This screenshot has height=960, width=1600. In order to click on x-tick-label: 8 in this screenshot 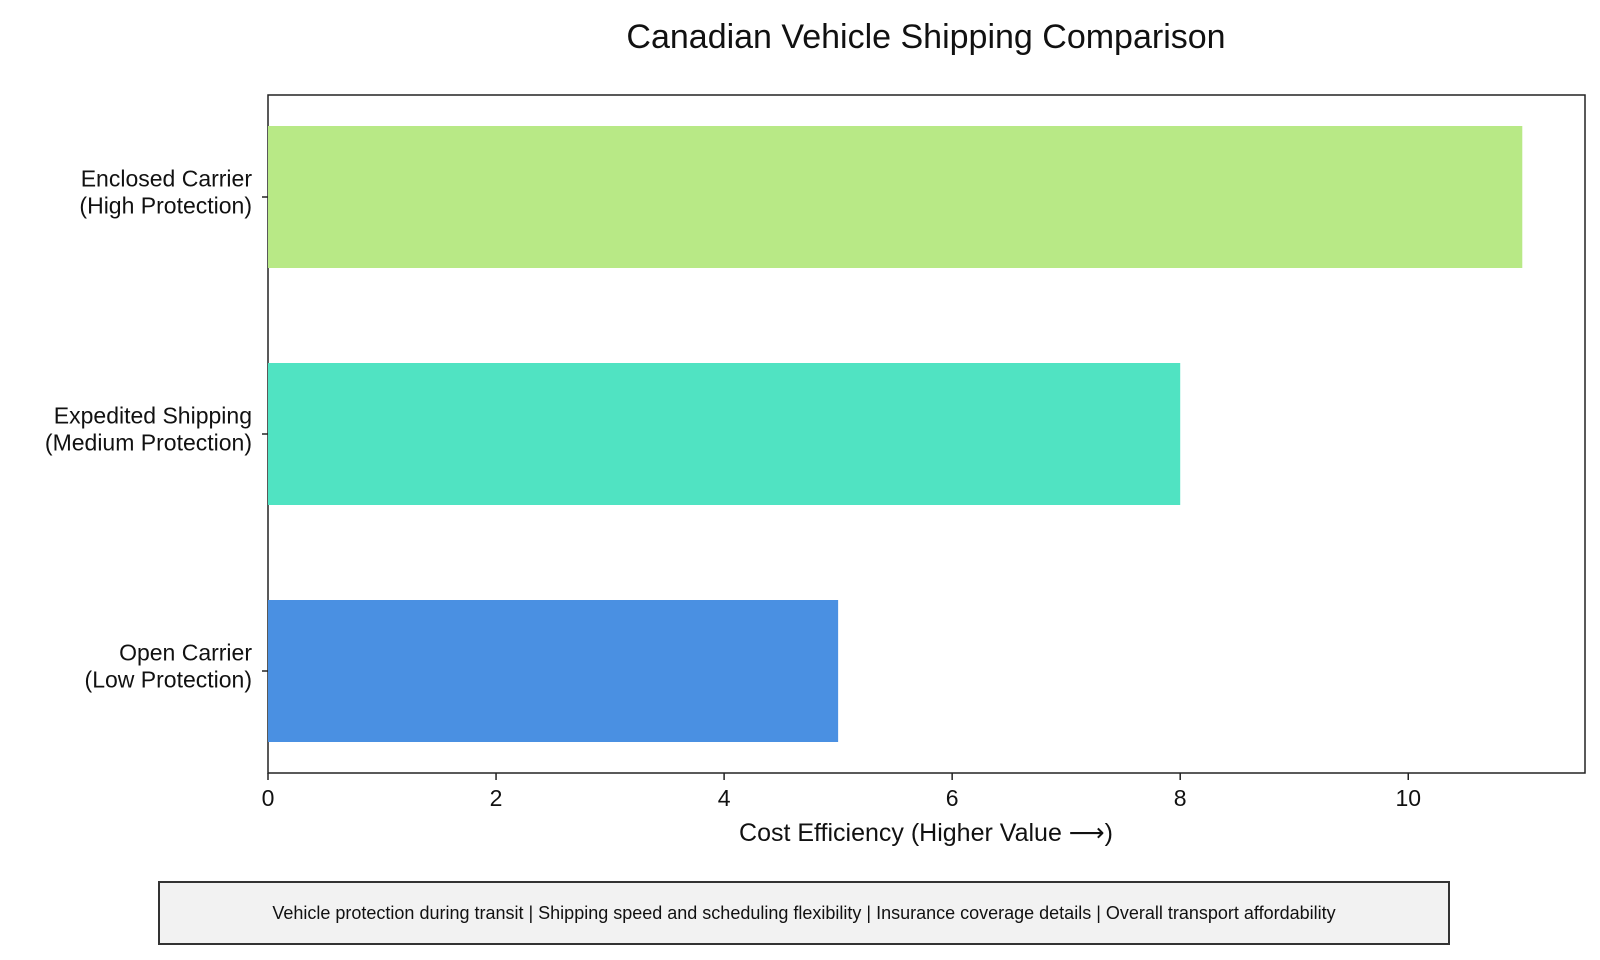, I will do `click(1180, 798)`.